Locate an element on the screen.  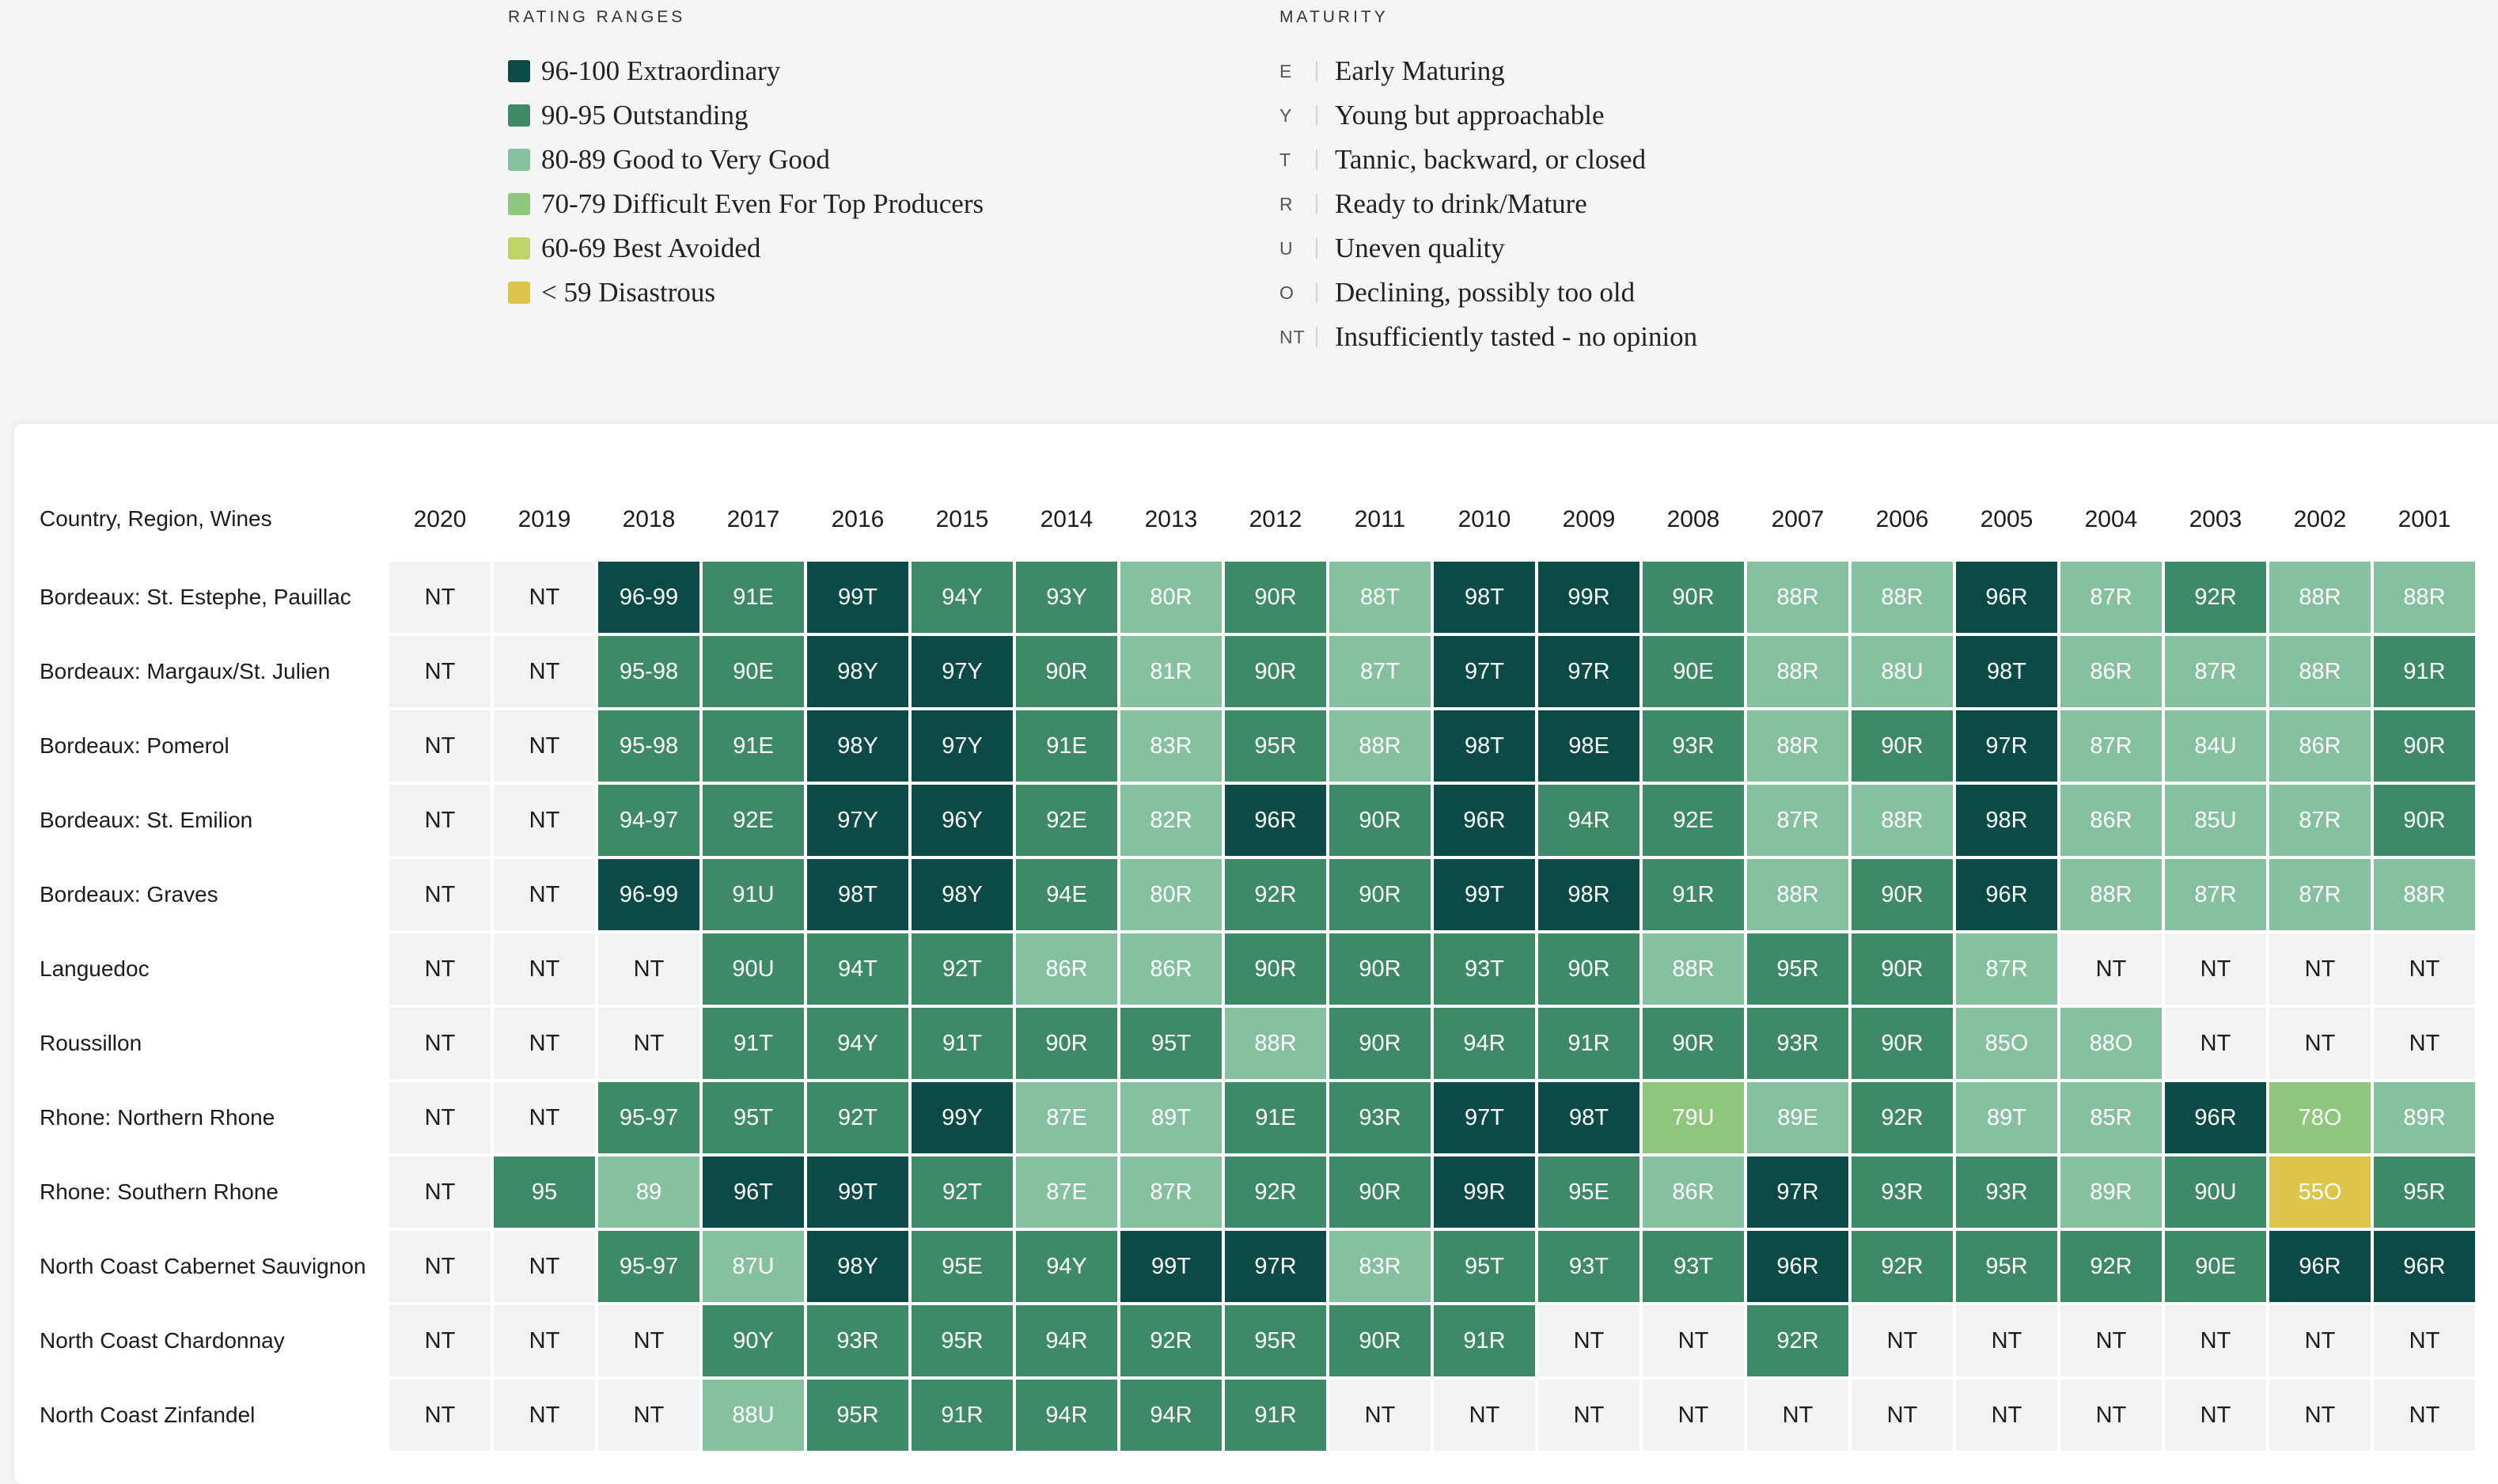
row-label: North Coast Chardonnay is located at coordinates (163, 1340).